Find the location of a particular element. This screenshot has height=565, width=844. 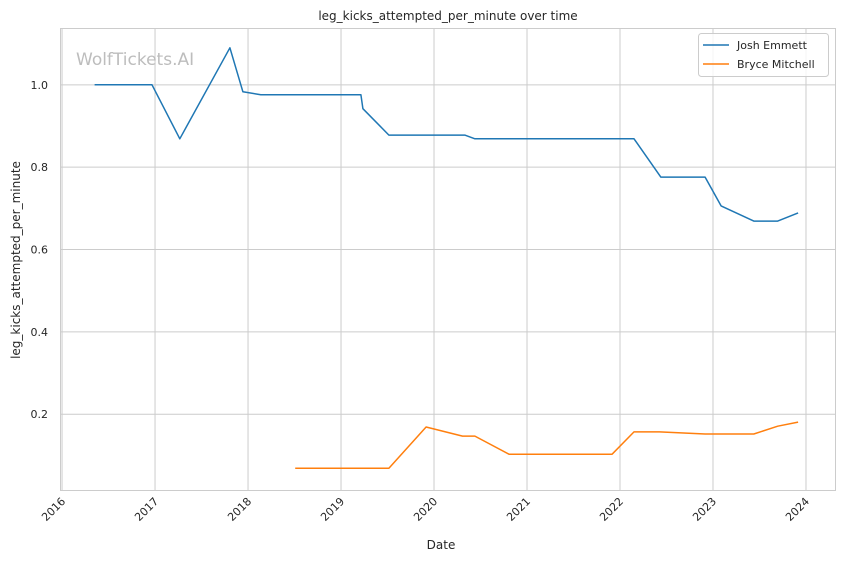

y-tick-label: 1.0 is located at coordinates (40, 85).